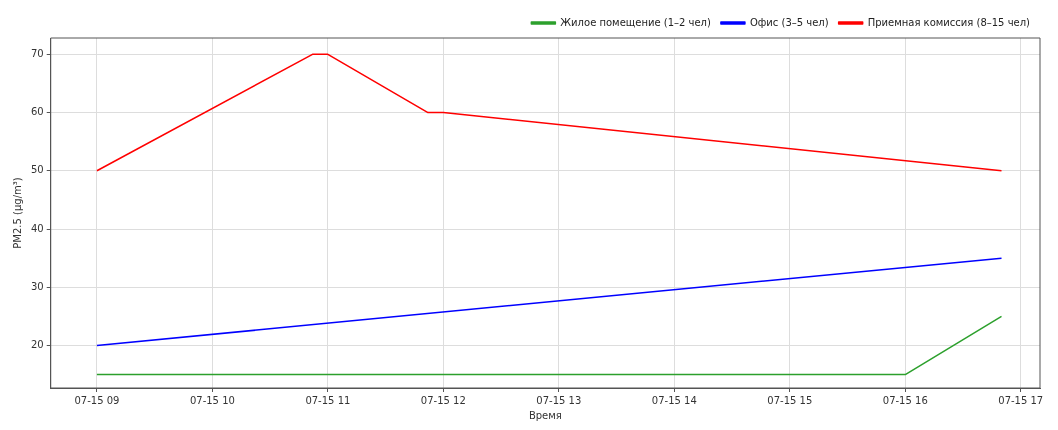 The height and width of the screenshot is (430, 1058). What do you see at coordinates (328, 400) in the screenshot?
I see `x-tick-label: 07-15 11` at bounding box center [328, 400].